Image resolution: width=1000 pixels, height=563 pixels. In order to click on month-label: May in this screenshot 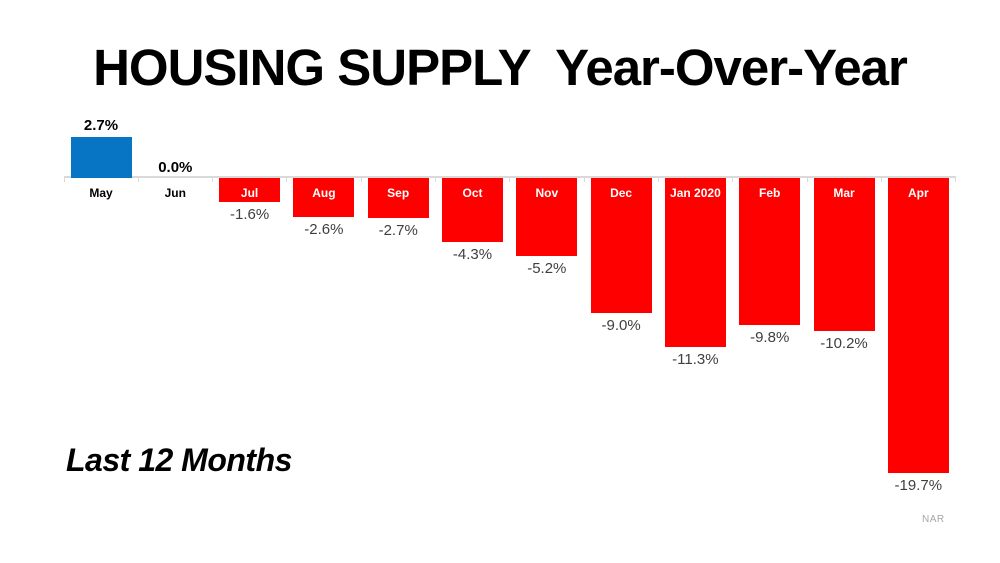, I will do `click(101, 193)`.